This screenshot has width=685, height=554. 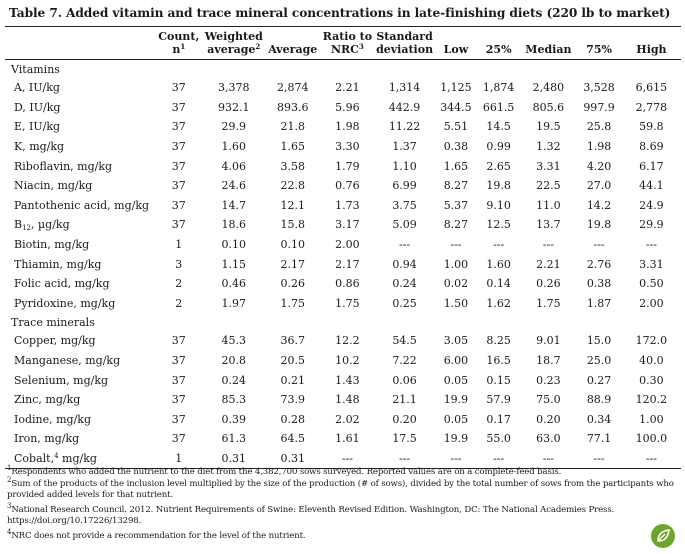 What do you see at coordinates (179, 264) in the screenshot?
I see `cell-count: 3` at bounding box center [179, 264].